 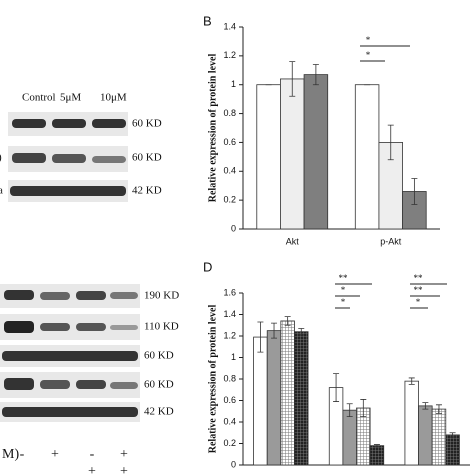 What do you see at coordinates (229, 292) in the screenshot?
I see `y-tick-label: 1.6` at bounding box center [229, 292].